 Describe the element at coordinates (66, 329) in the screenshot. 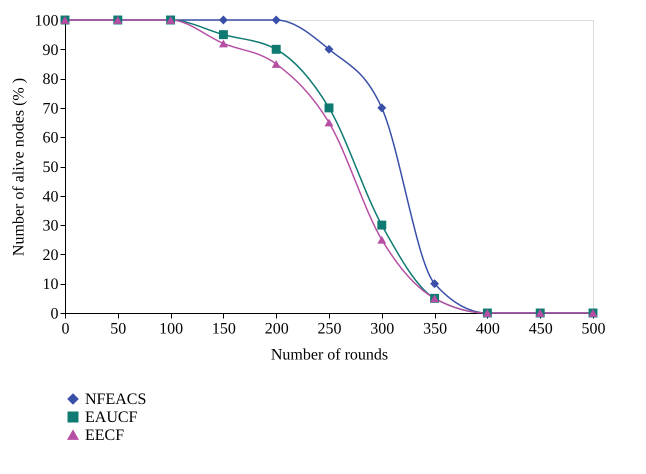

I see `x-tick-label: 0` at that location.